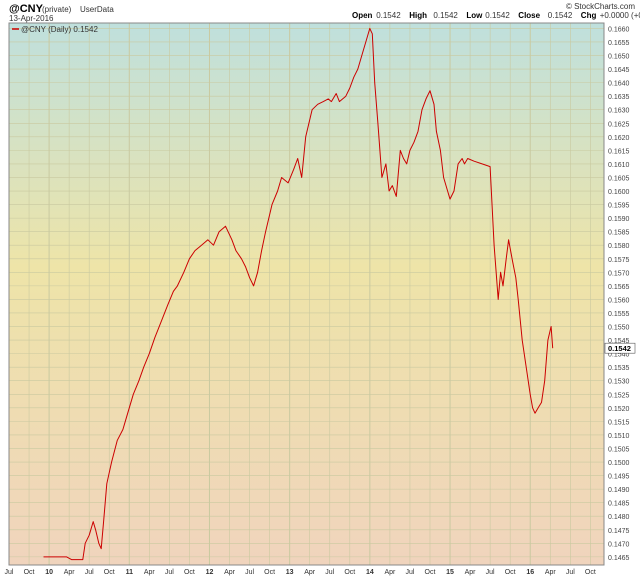 This screenshot has height=581, width=640. What do you see at coordinates (474, 15) in the screenshot?
I see `ohlc-label-low: Low` at bounding box center [474, 15].